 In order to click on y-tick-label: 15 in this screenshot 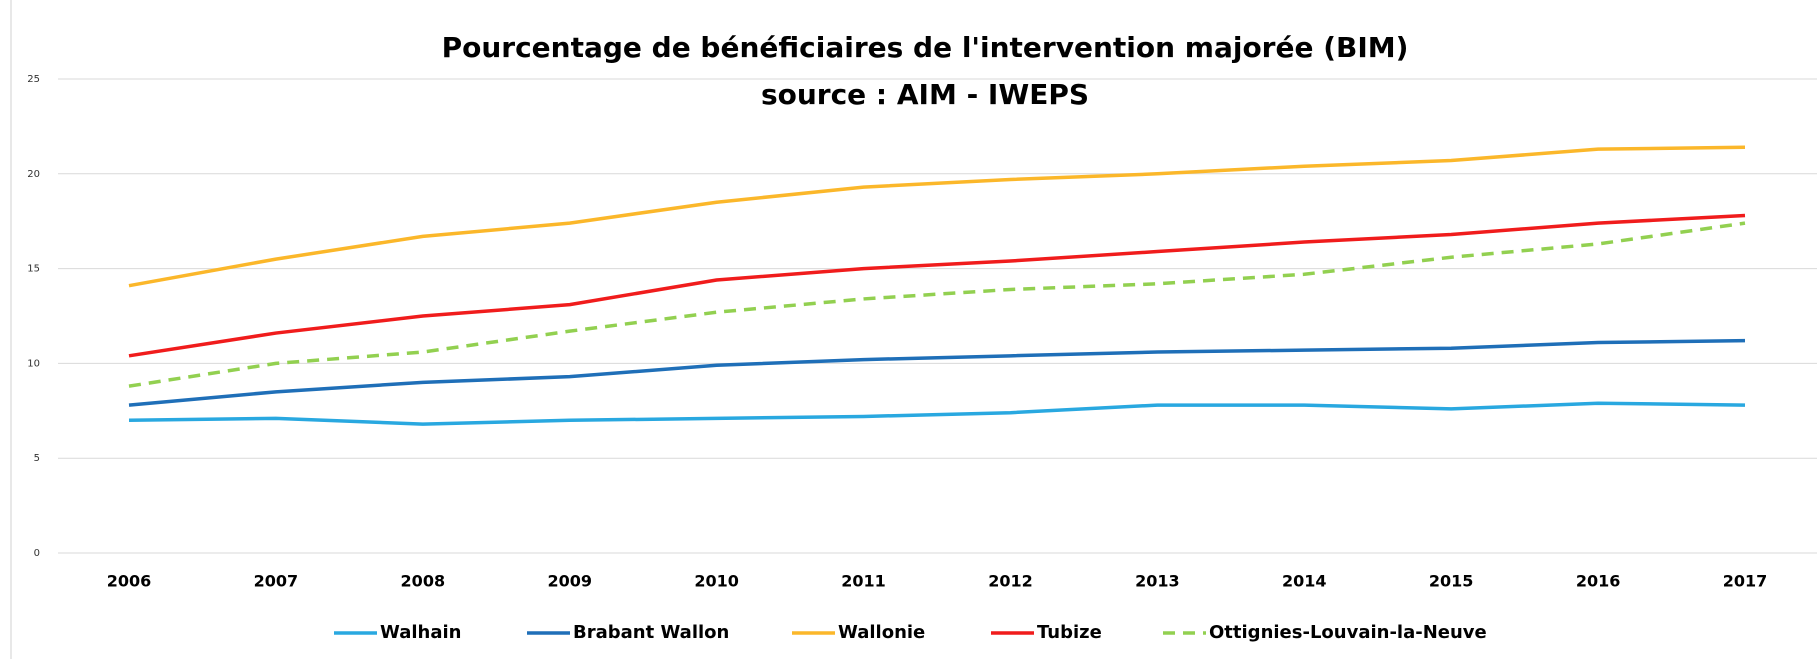, I will do `click(33, 269)`.